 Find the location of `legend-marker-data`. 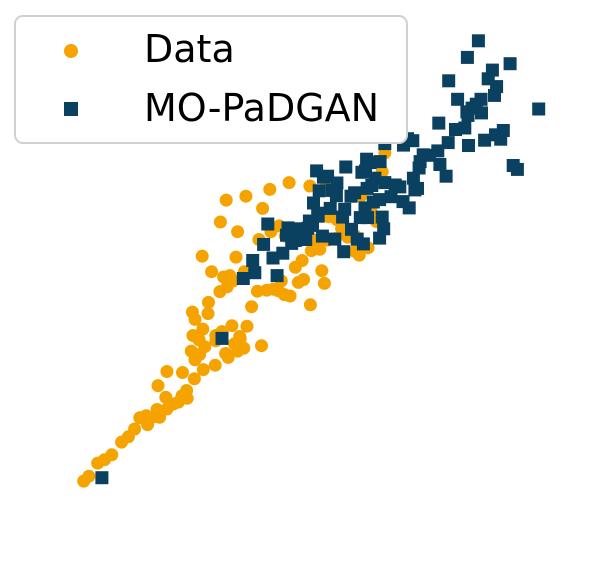

legend-marker-data is located at coordinates (71, 51).